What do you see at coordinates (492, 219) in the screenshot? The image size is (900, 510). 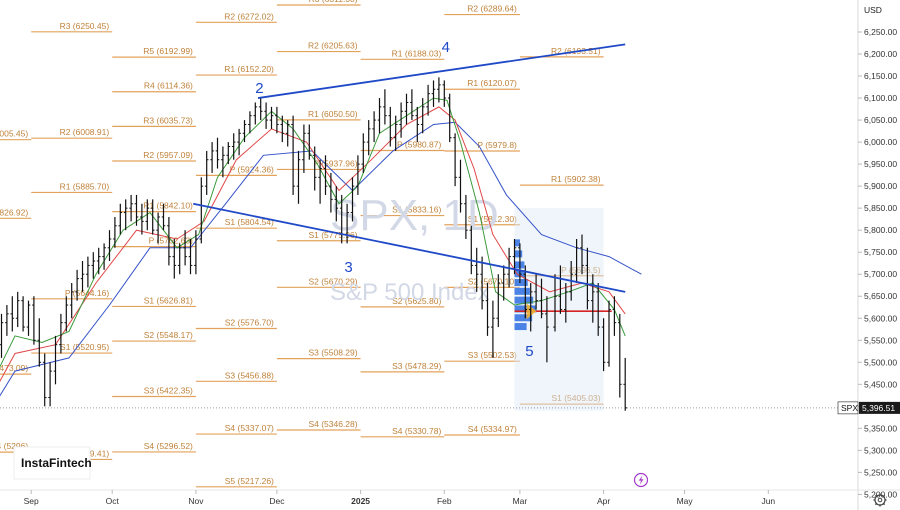 I see `pivot-label: S1 (5812.30)` at bounding box center [492, 219].